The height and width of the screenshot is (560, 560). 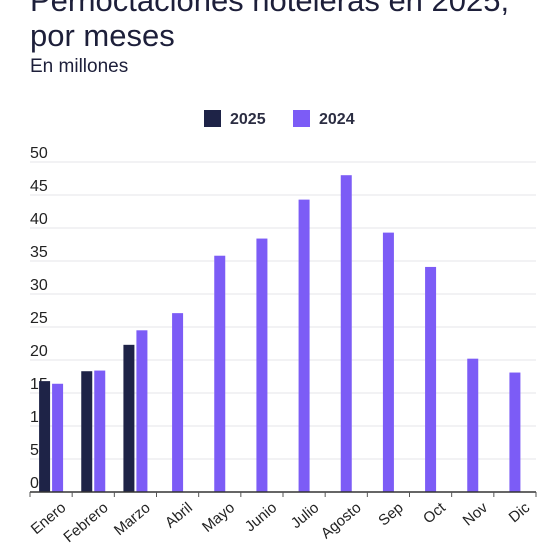 What do you see at coordinates (262, 365) in the screenshot?
I see `bar-2024-junio` at bounding box center [262, 365].